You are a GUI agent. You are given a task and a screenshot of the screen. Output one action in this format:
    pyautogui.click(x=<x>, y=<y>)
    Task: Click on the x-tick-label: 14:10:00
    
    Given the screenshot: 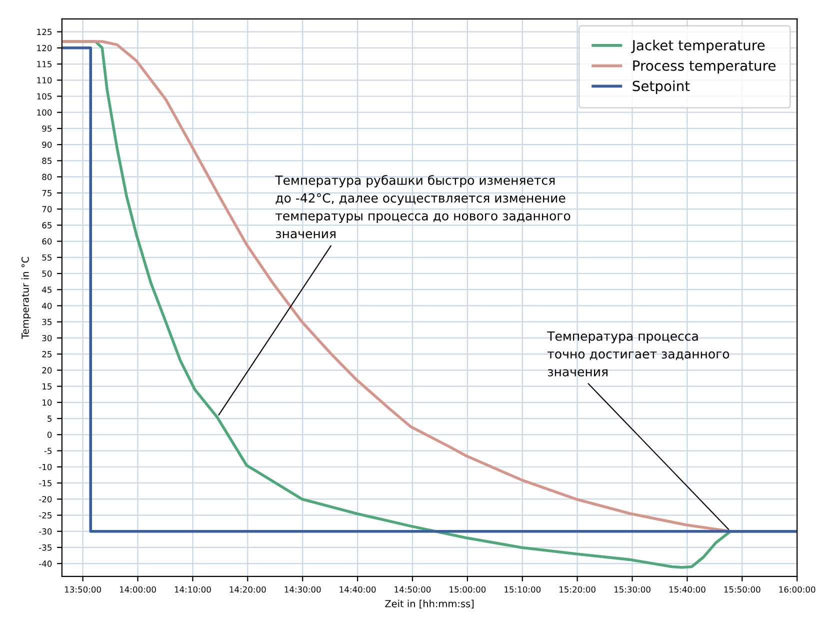 What is the action you would take?
    pyautogui.click(x=192, y=589)
    